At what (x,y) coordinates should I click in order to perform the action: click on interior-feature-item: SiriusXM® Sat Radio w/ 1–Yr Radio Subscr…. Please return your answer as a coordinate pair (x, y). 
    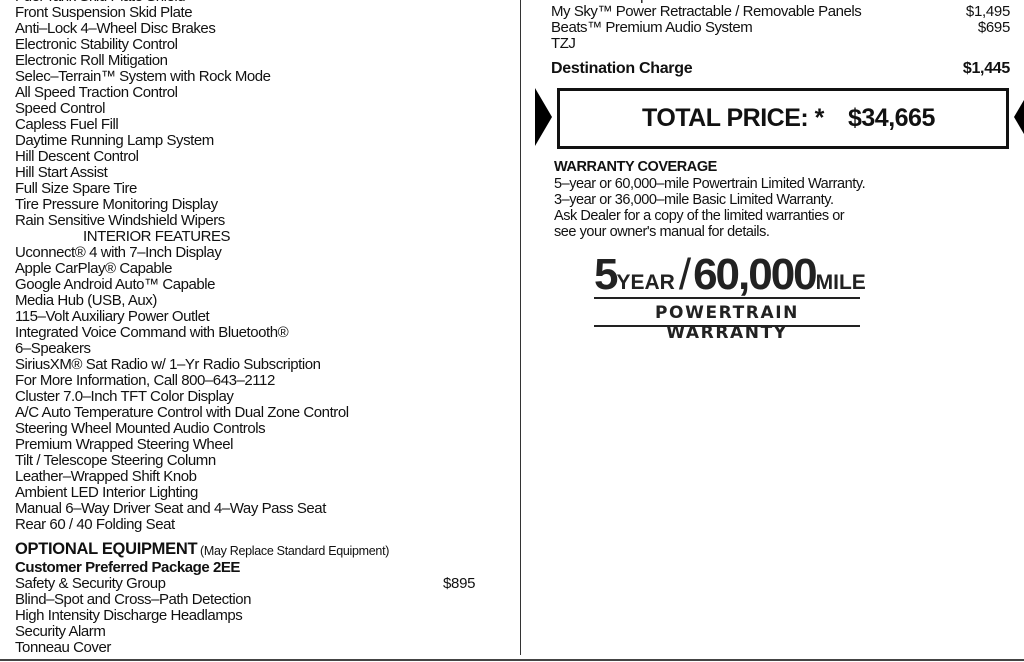
    Looking at the image, I should click on (168, 364).